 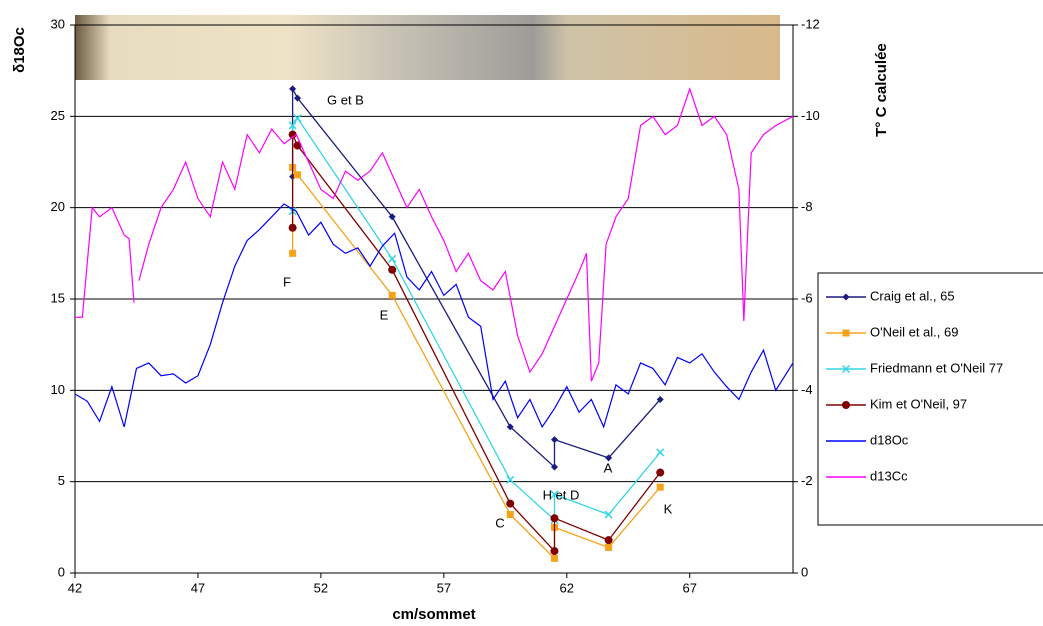 I want to click on y2-tick-label: -4, so click(x=807, y=389).